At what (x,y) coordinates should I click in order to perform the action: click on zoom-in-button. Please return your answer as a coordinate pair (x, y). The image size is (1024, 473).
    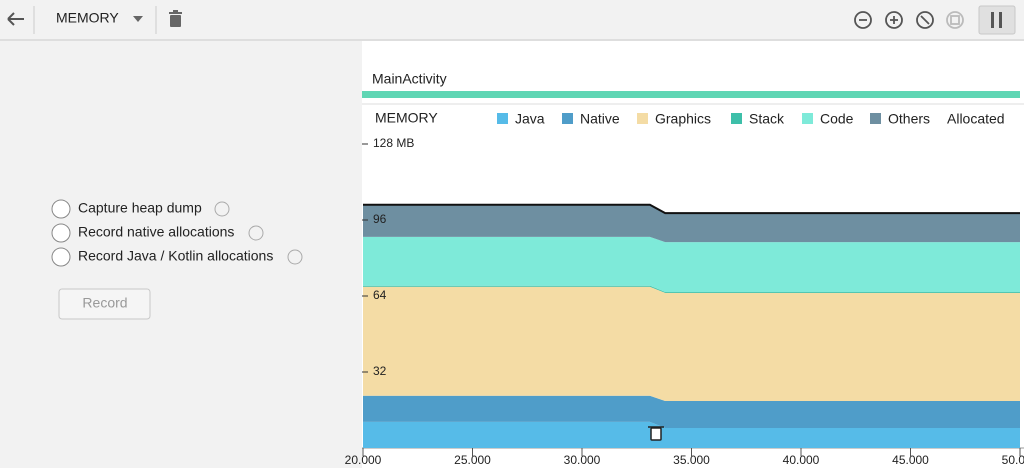
    Looking at the image, I should click on (894, 20).